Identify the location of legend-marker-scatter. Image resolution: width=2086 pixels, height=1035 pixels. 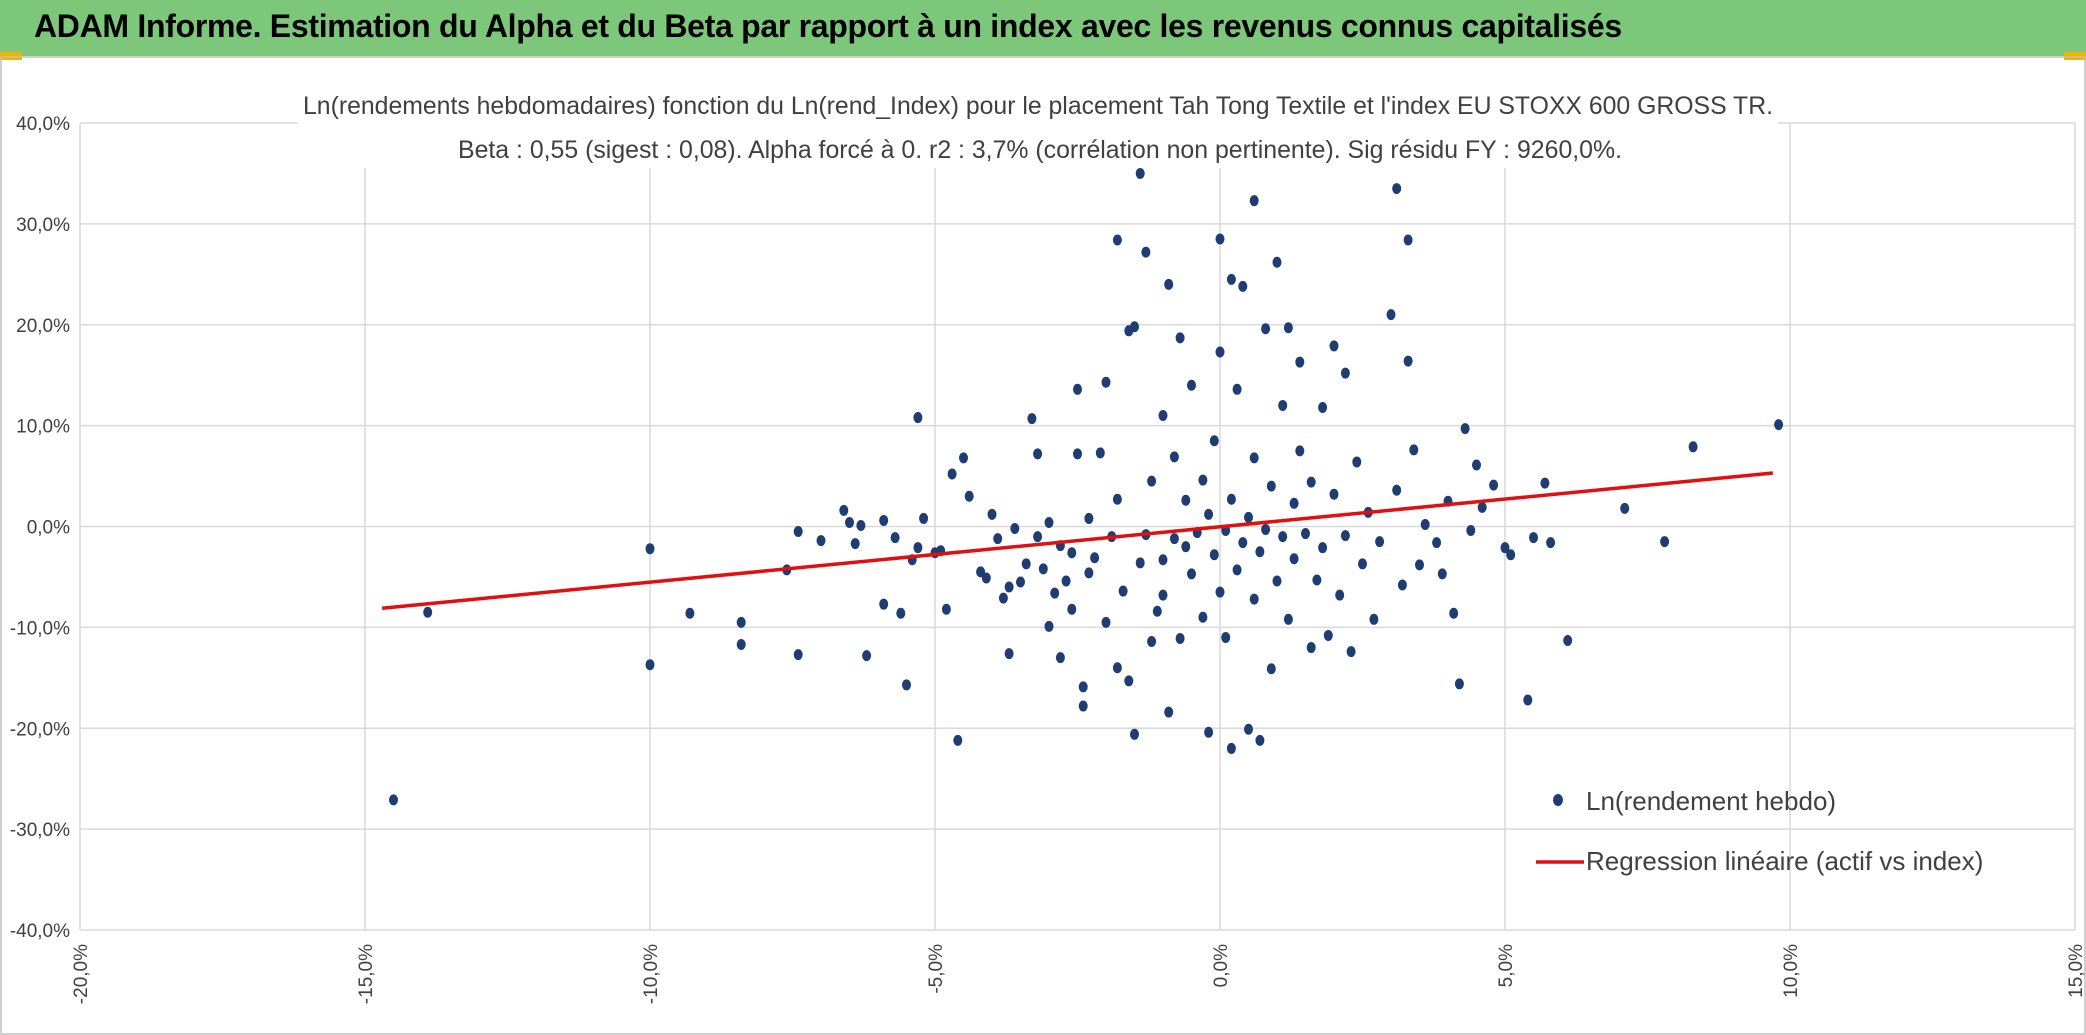
(1558, 800).